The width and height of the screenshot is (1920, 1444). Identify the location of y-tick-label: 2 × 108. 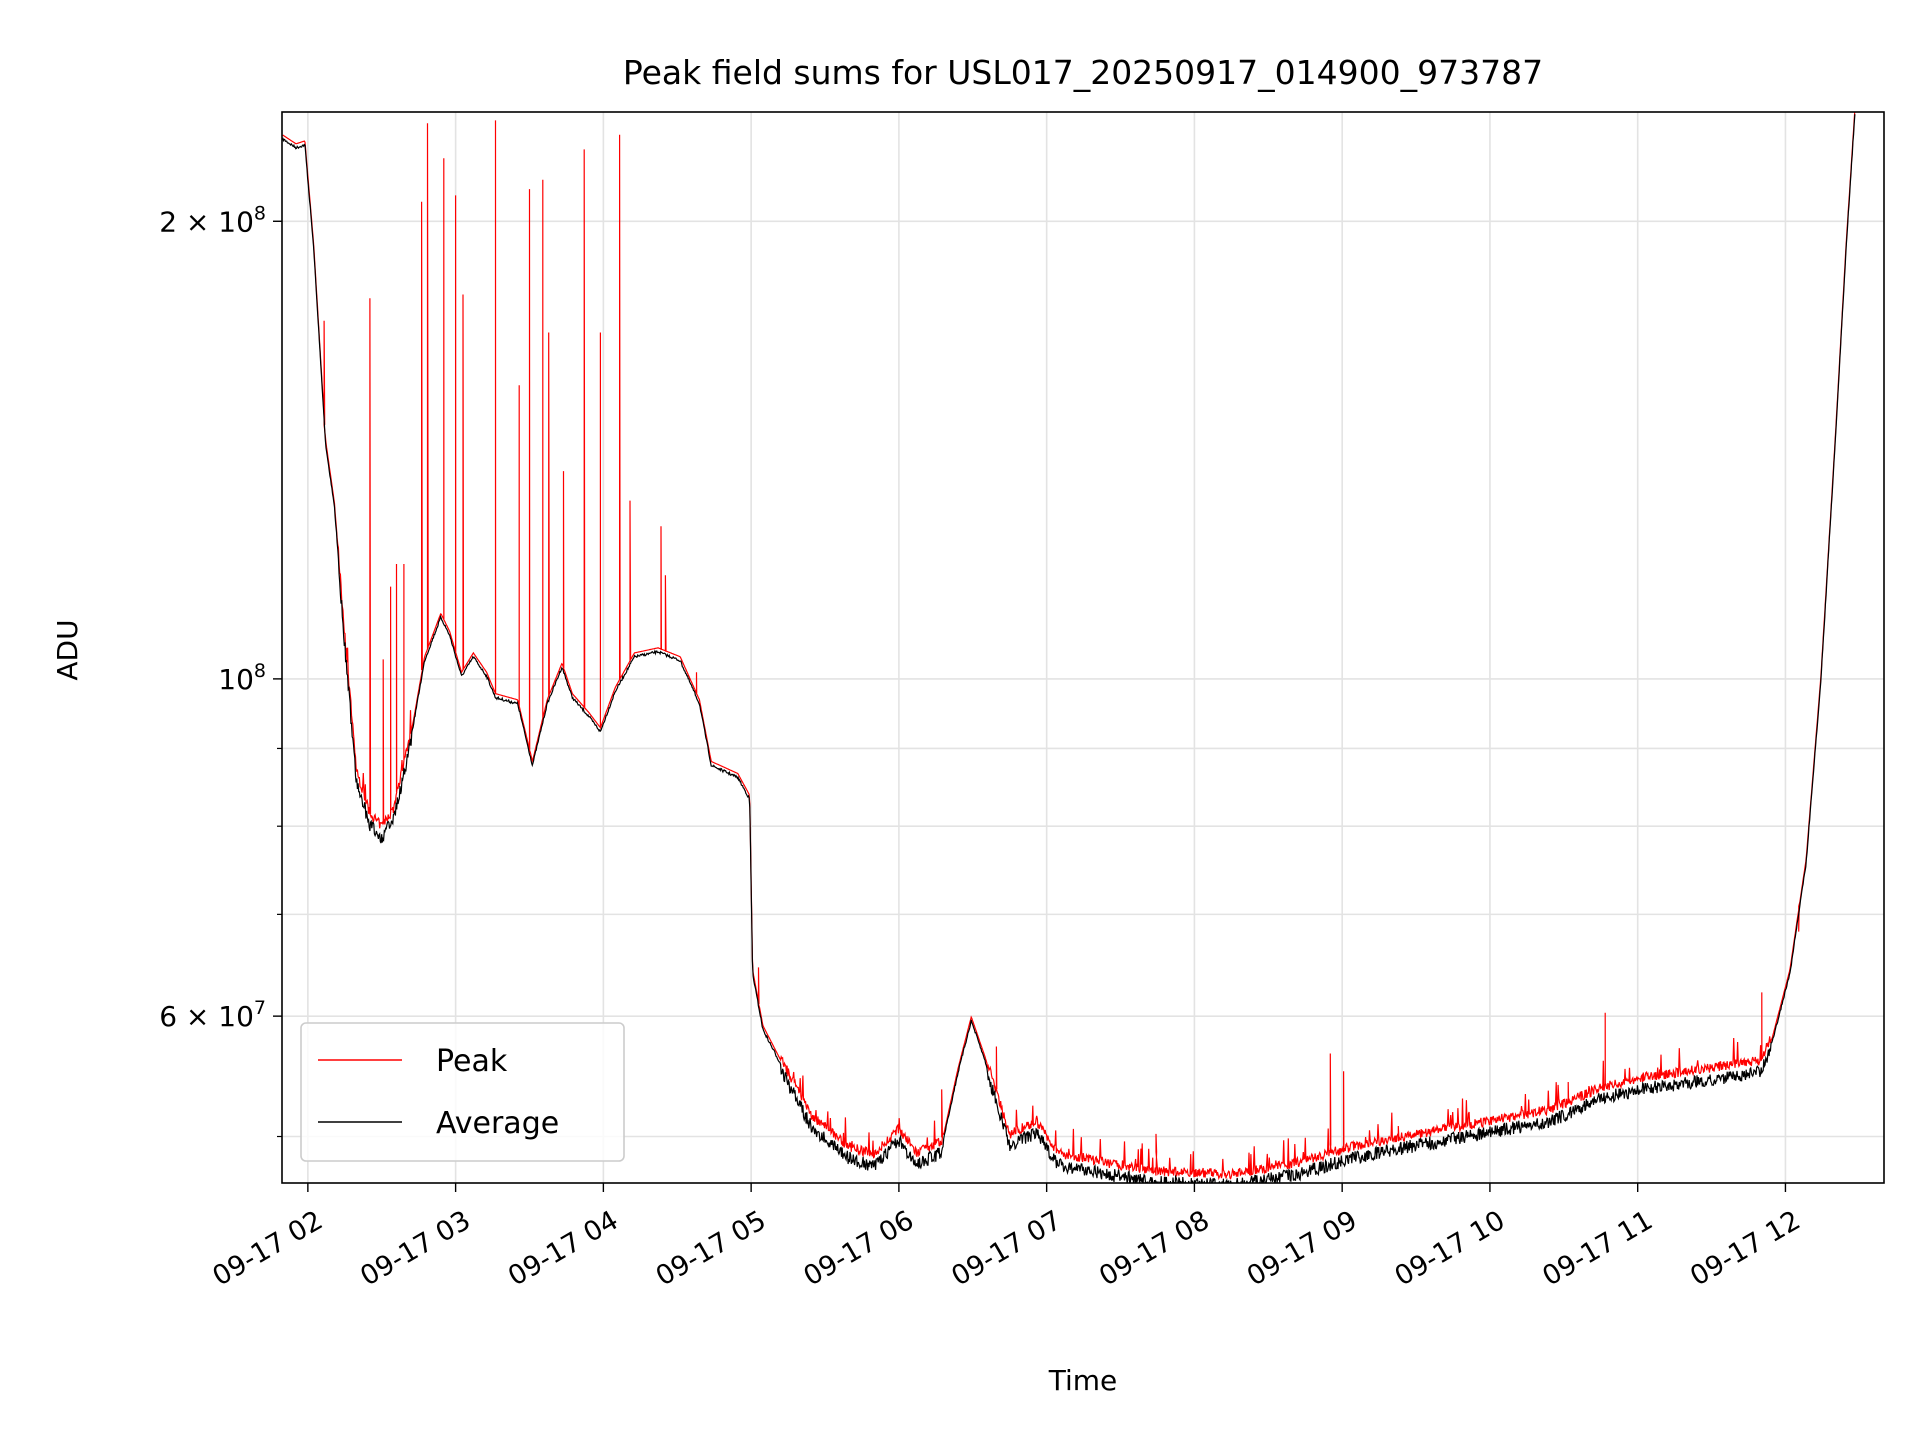
(212, 220).